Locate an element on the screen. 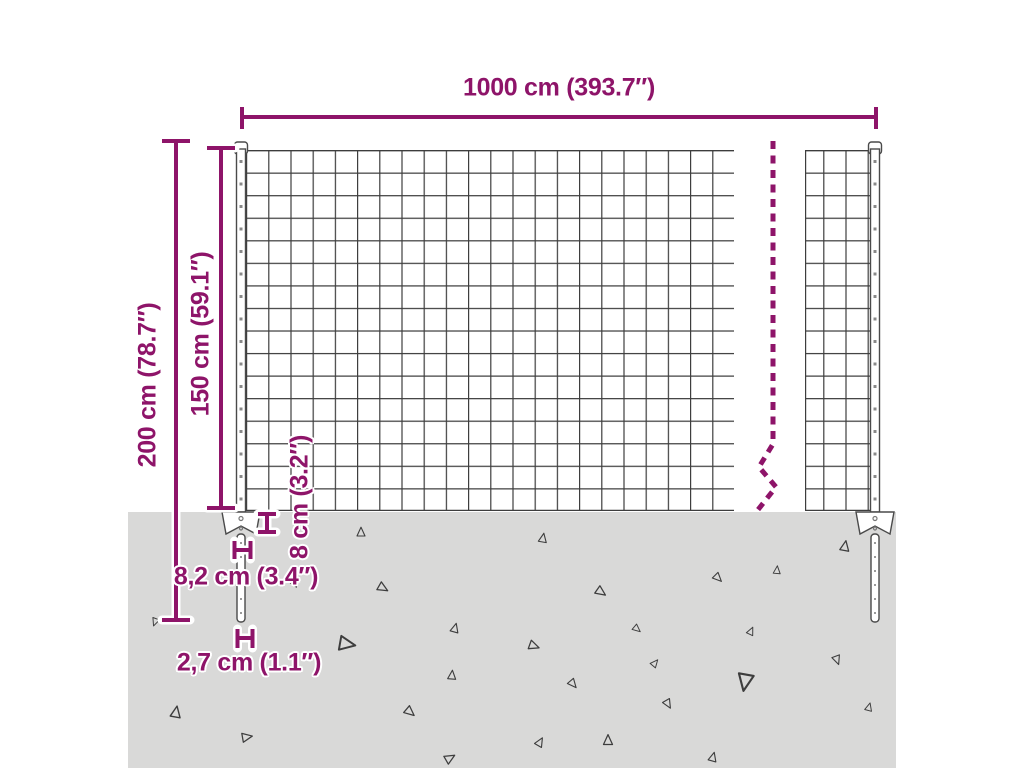  label-anchor-width: 8,2 cm (3.4″) is located at coordinates (246, 576).